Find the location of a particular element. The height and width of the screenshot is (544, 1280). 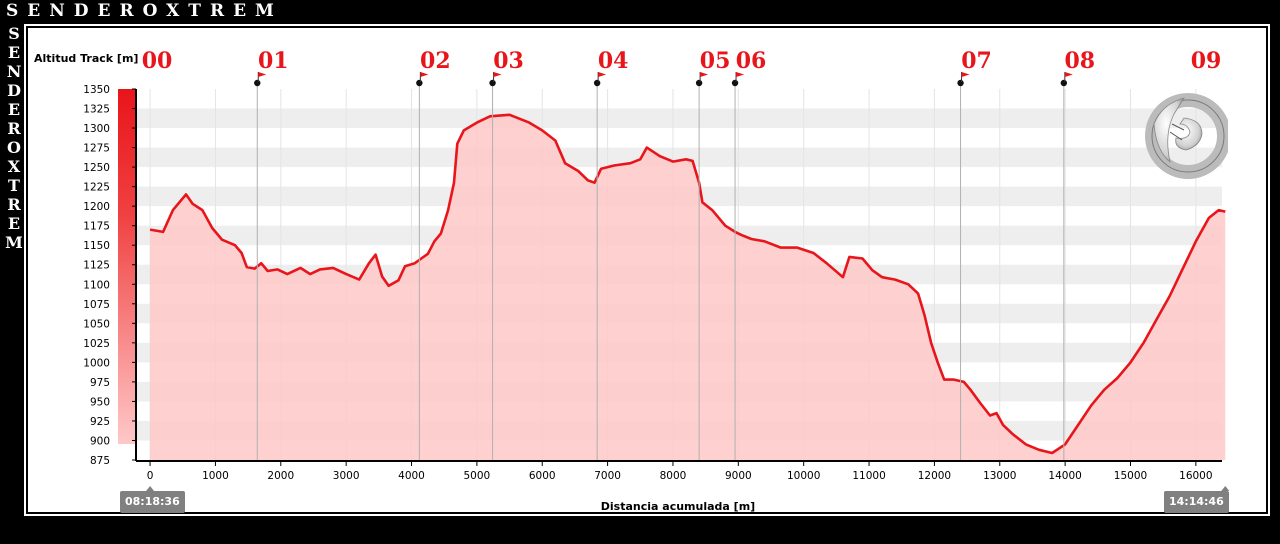

brand-letter: S is located at coordinates (14, 33).